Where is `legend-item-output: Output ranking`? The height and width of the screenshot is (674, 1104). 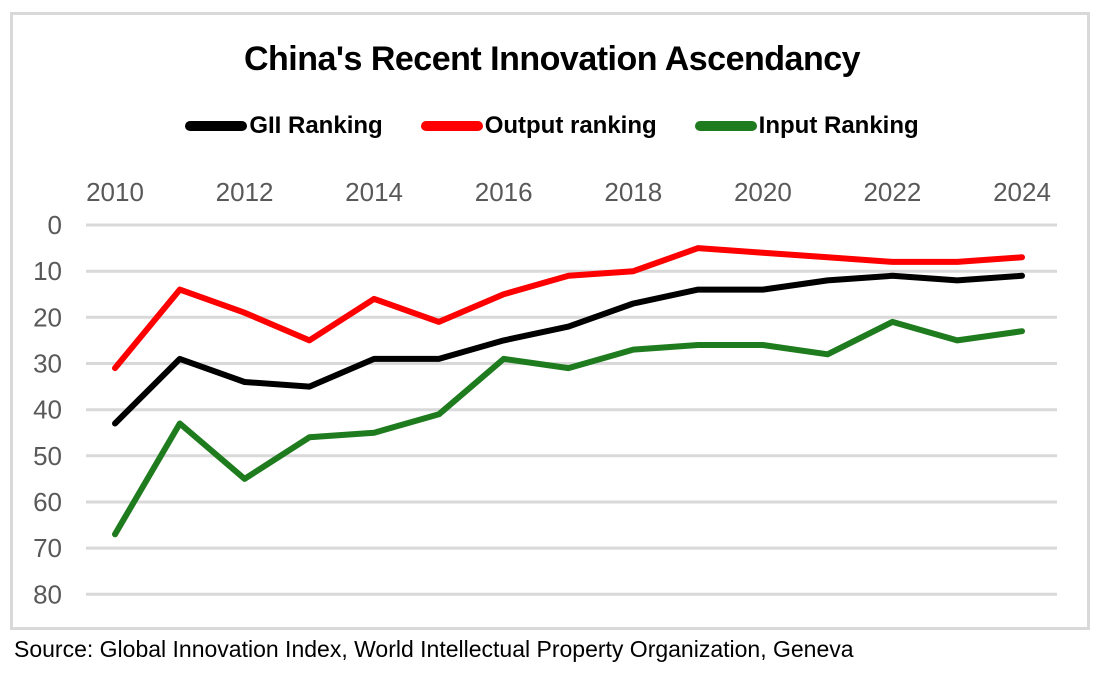 legend-item-output: Output ranking is located at coordinates (538, 126).